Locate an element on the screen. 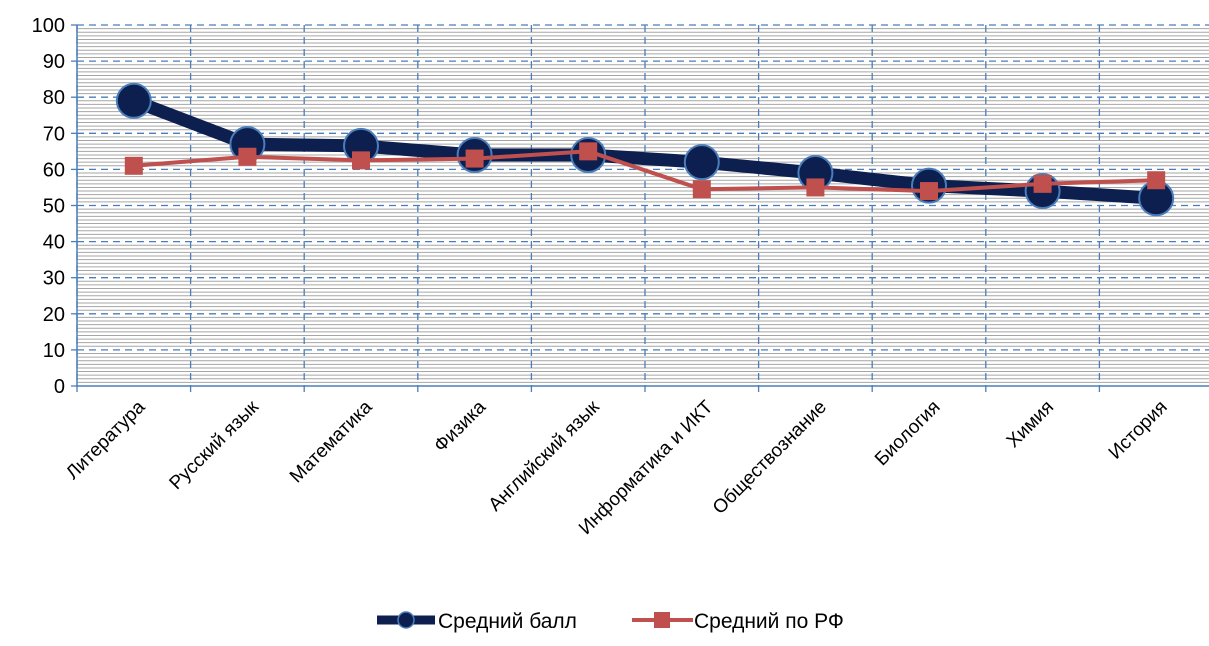 The image size is (1209, 646). x-tick-label: Русский язык is located at coordinates (215, 445).